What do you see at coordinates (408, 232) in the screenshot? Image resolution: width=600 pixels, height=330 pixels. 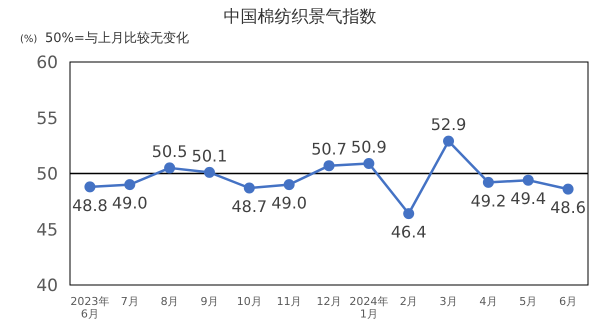 I see `data-label: 46.4` at bounding box center [408, 232].